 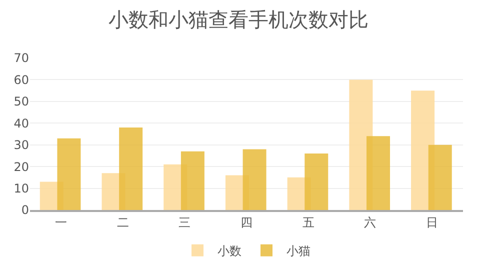 I want to click on x-tick-label: 六, so click(x=370, y=222).